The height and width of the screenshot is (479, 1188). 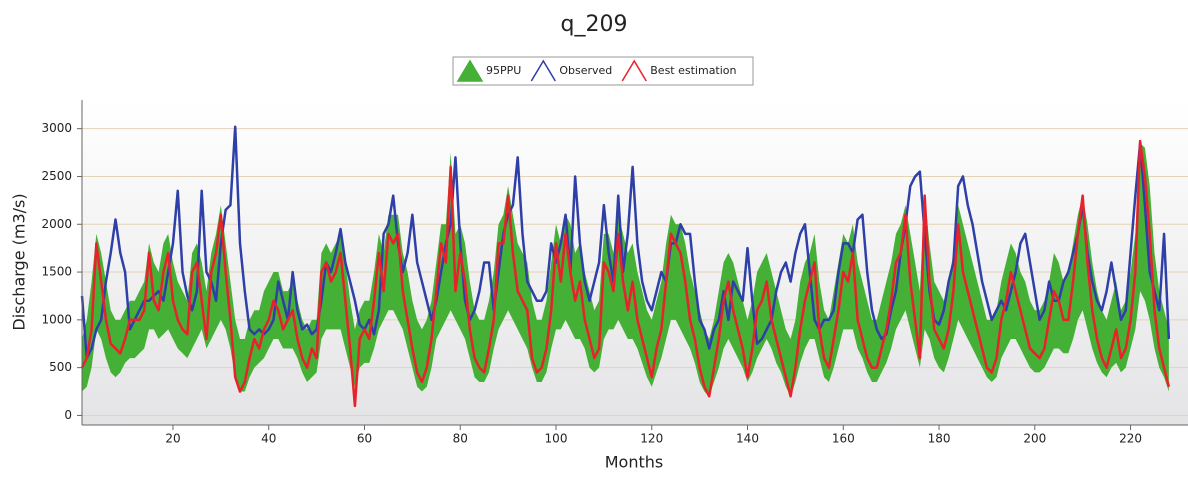 What do you see at coordinates (634, 462) in the screenshot?
I see `x-axis-label: Months` at bounding box center [634, 462].